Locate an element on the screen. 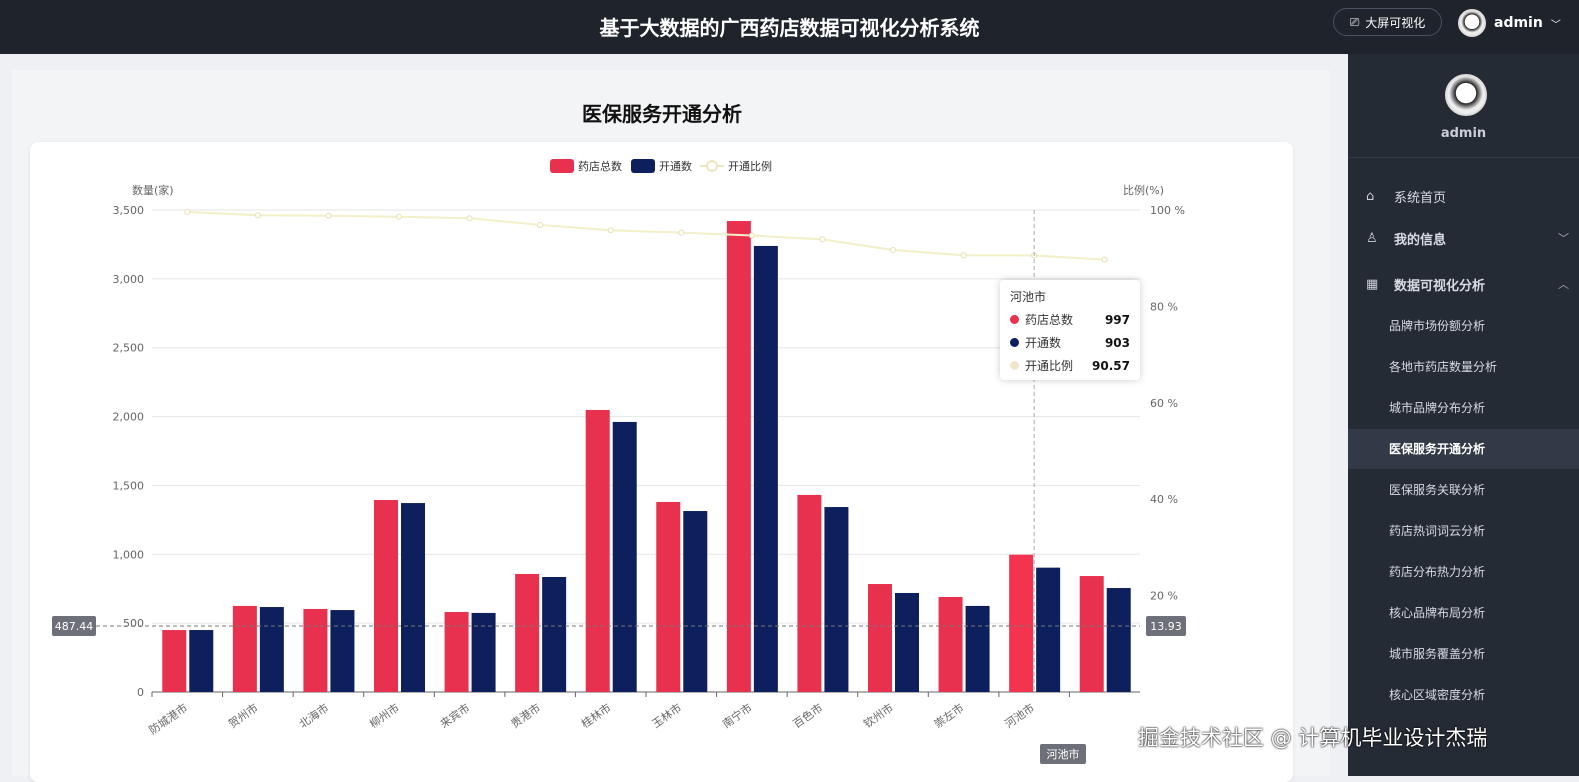 This screenshot has height=782, width=1579. tooltip-value: 997 is located at coordinates (1117, 319).